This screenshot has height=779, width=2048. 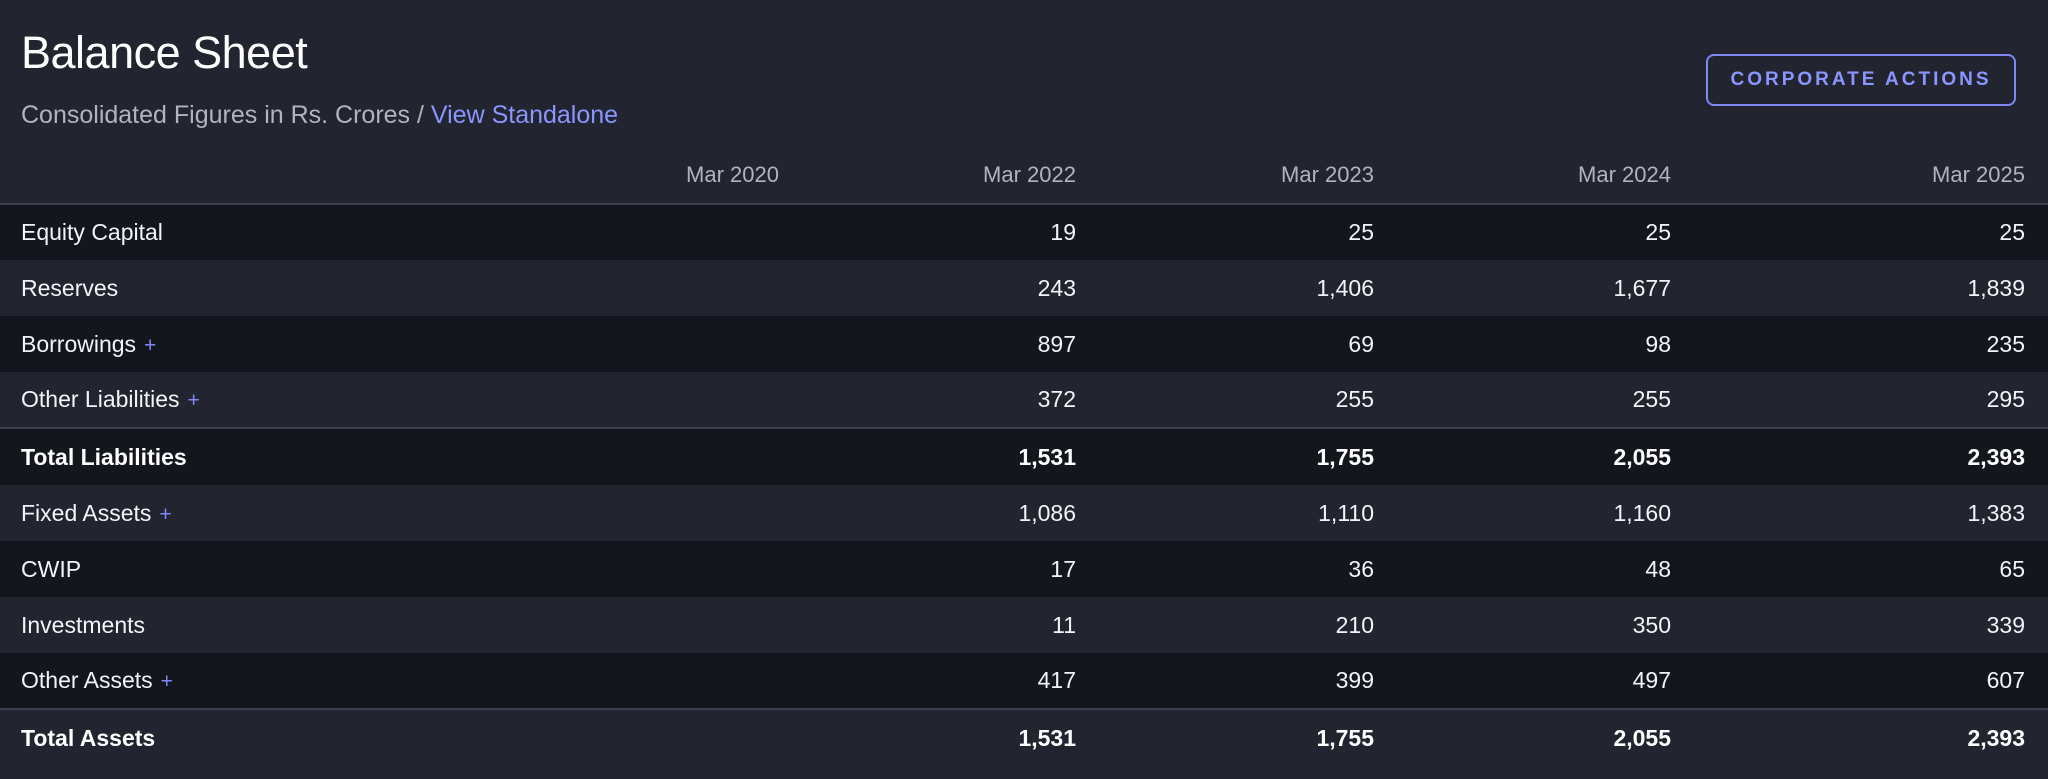 I want to click on value-cell: 17, so click(x=951, y=569).